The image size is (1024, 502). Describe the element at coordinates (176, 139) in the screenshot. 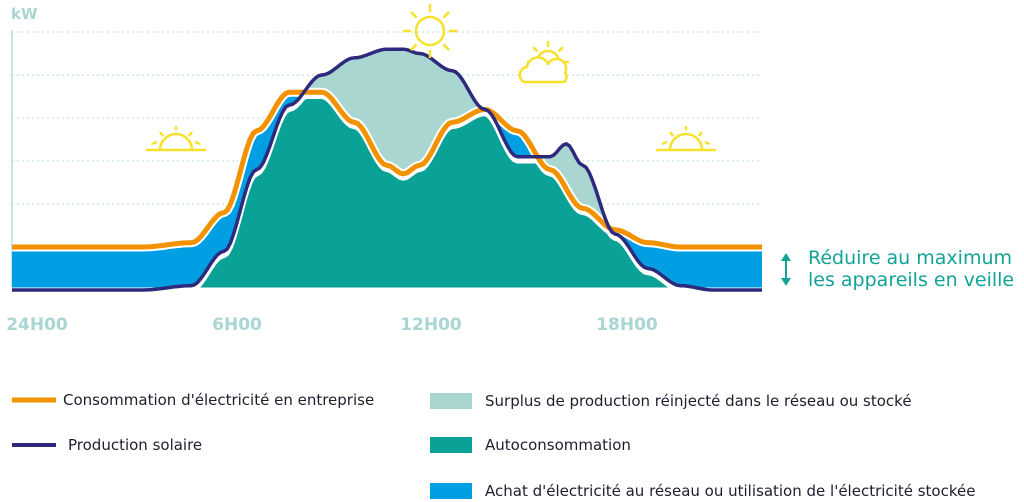

I see `sunrise-icon` at that location.